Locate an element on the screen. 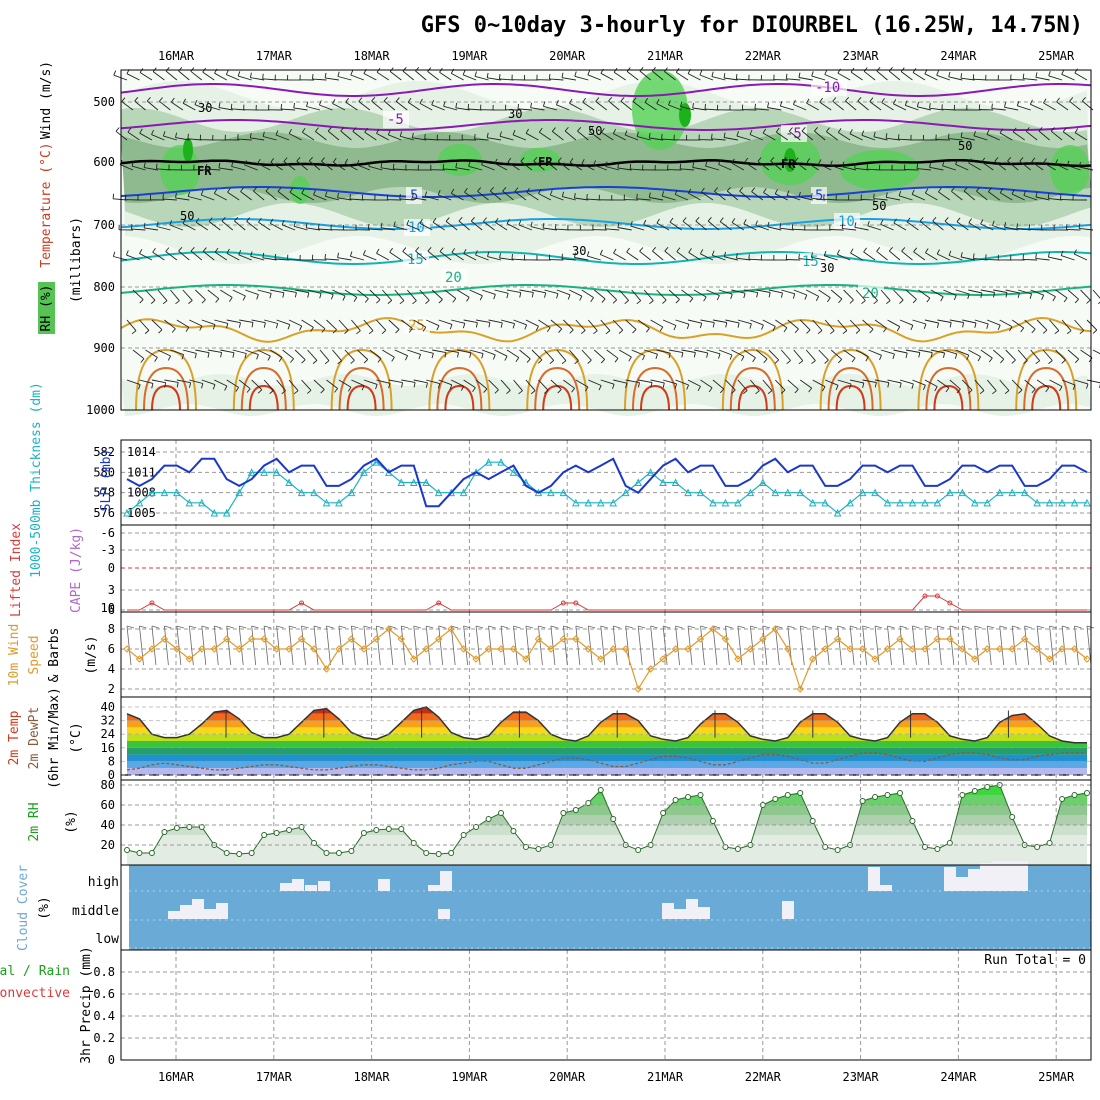  temp-band-cold is located at coordinates (607, 771).